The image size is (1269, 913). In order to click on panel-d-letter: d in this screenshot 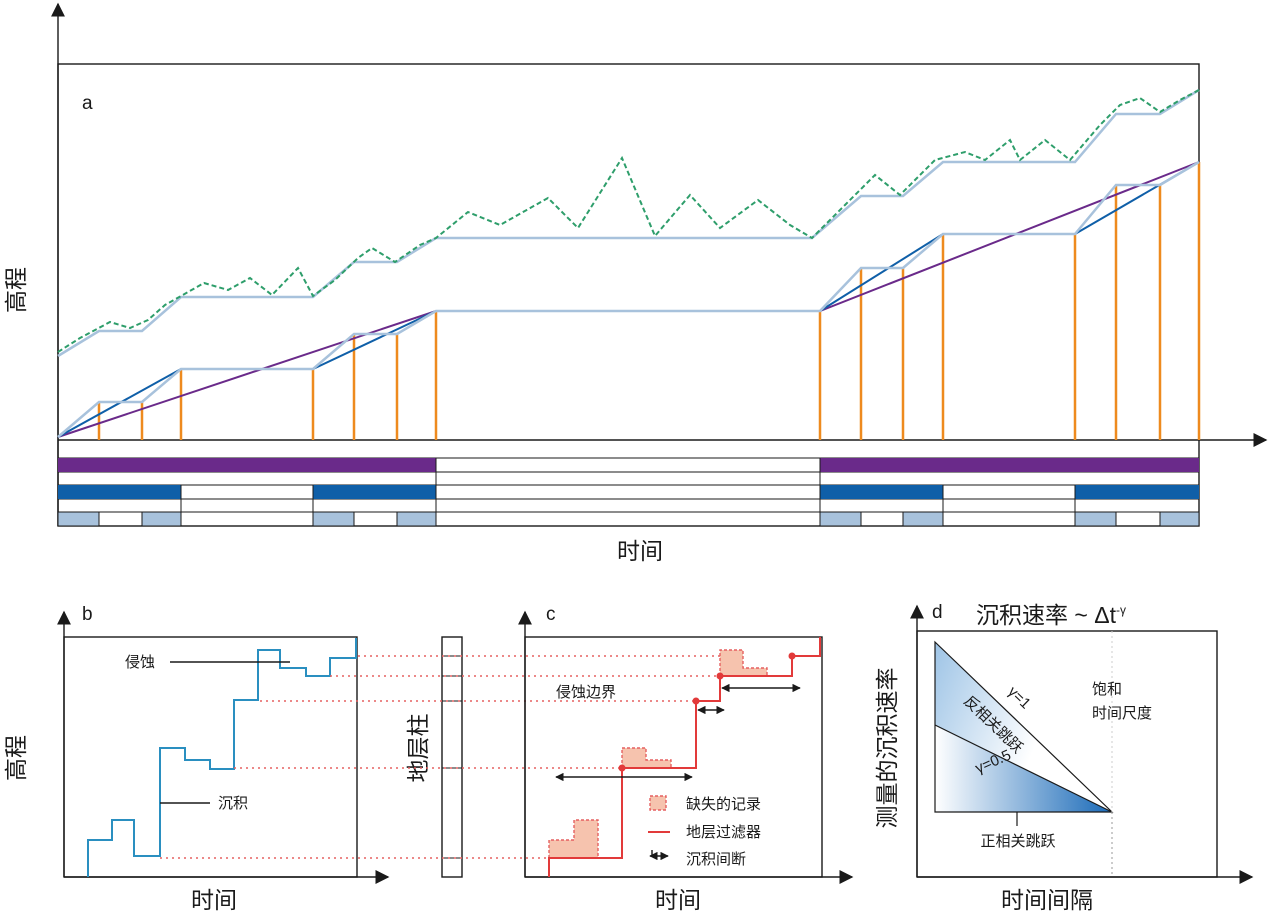, I will do `click(937, 612)`.